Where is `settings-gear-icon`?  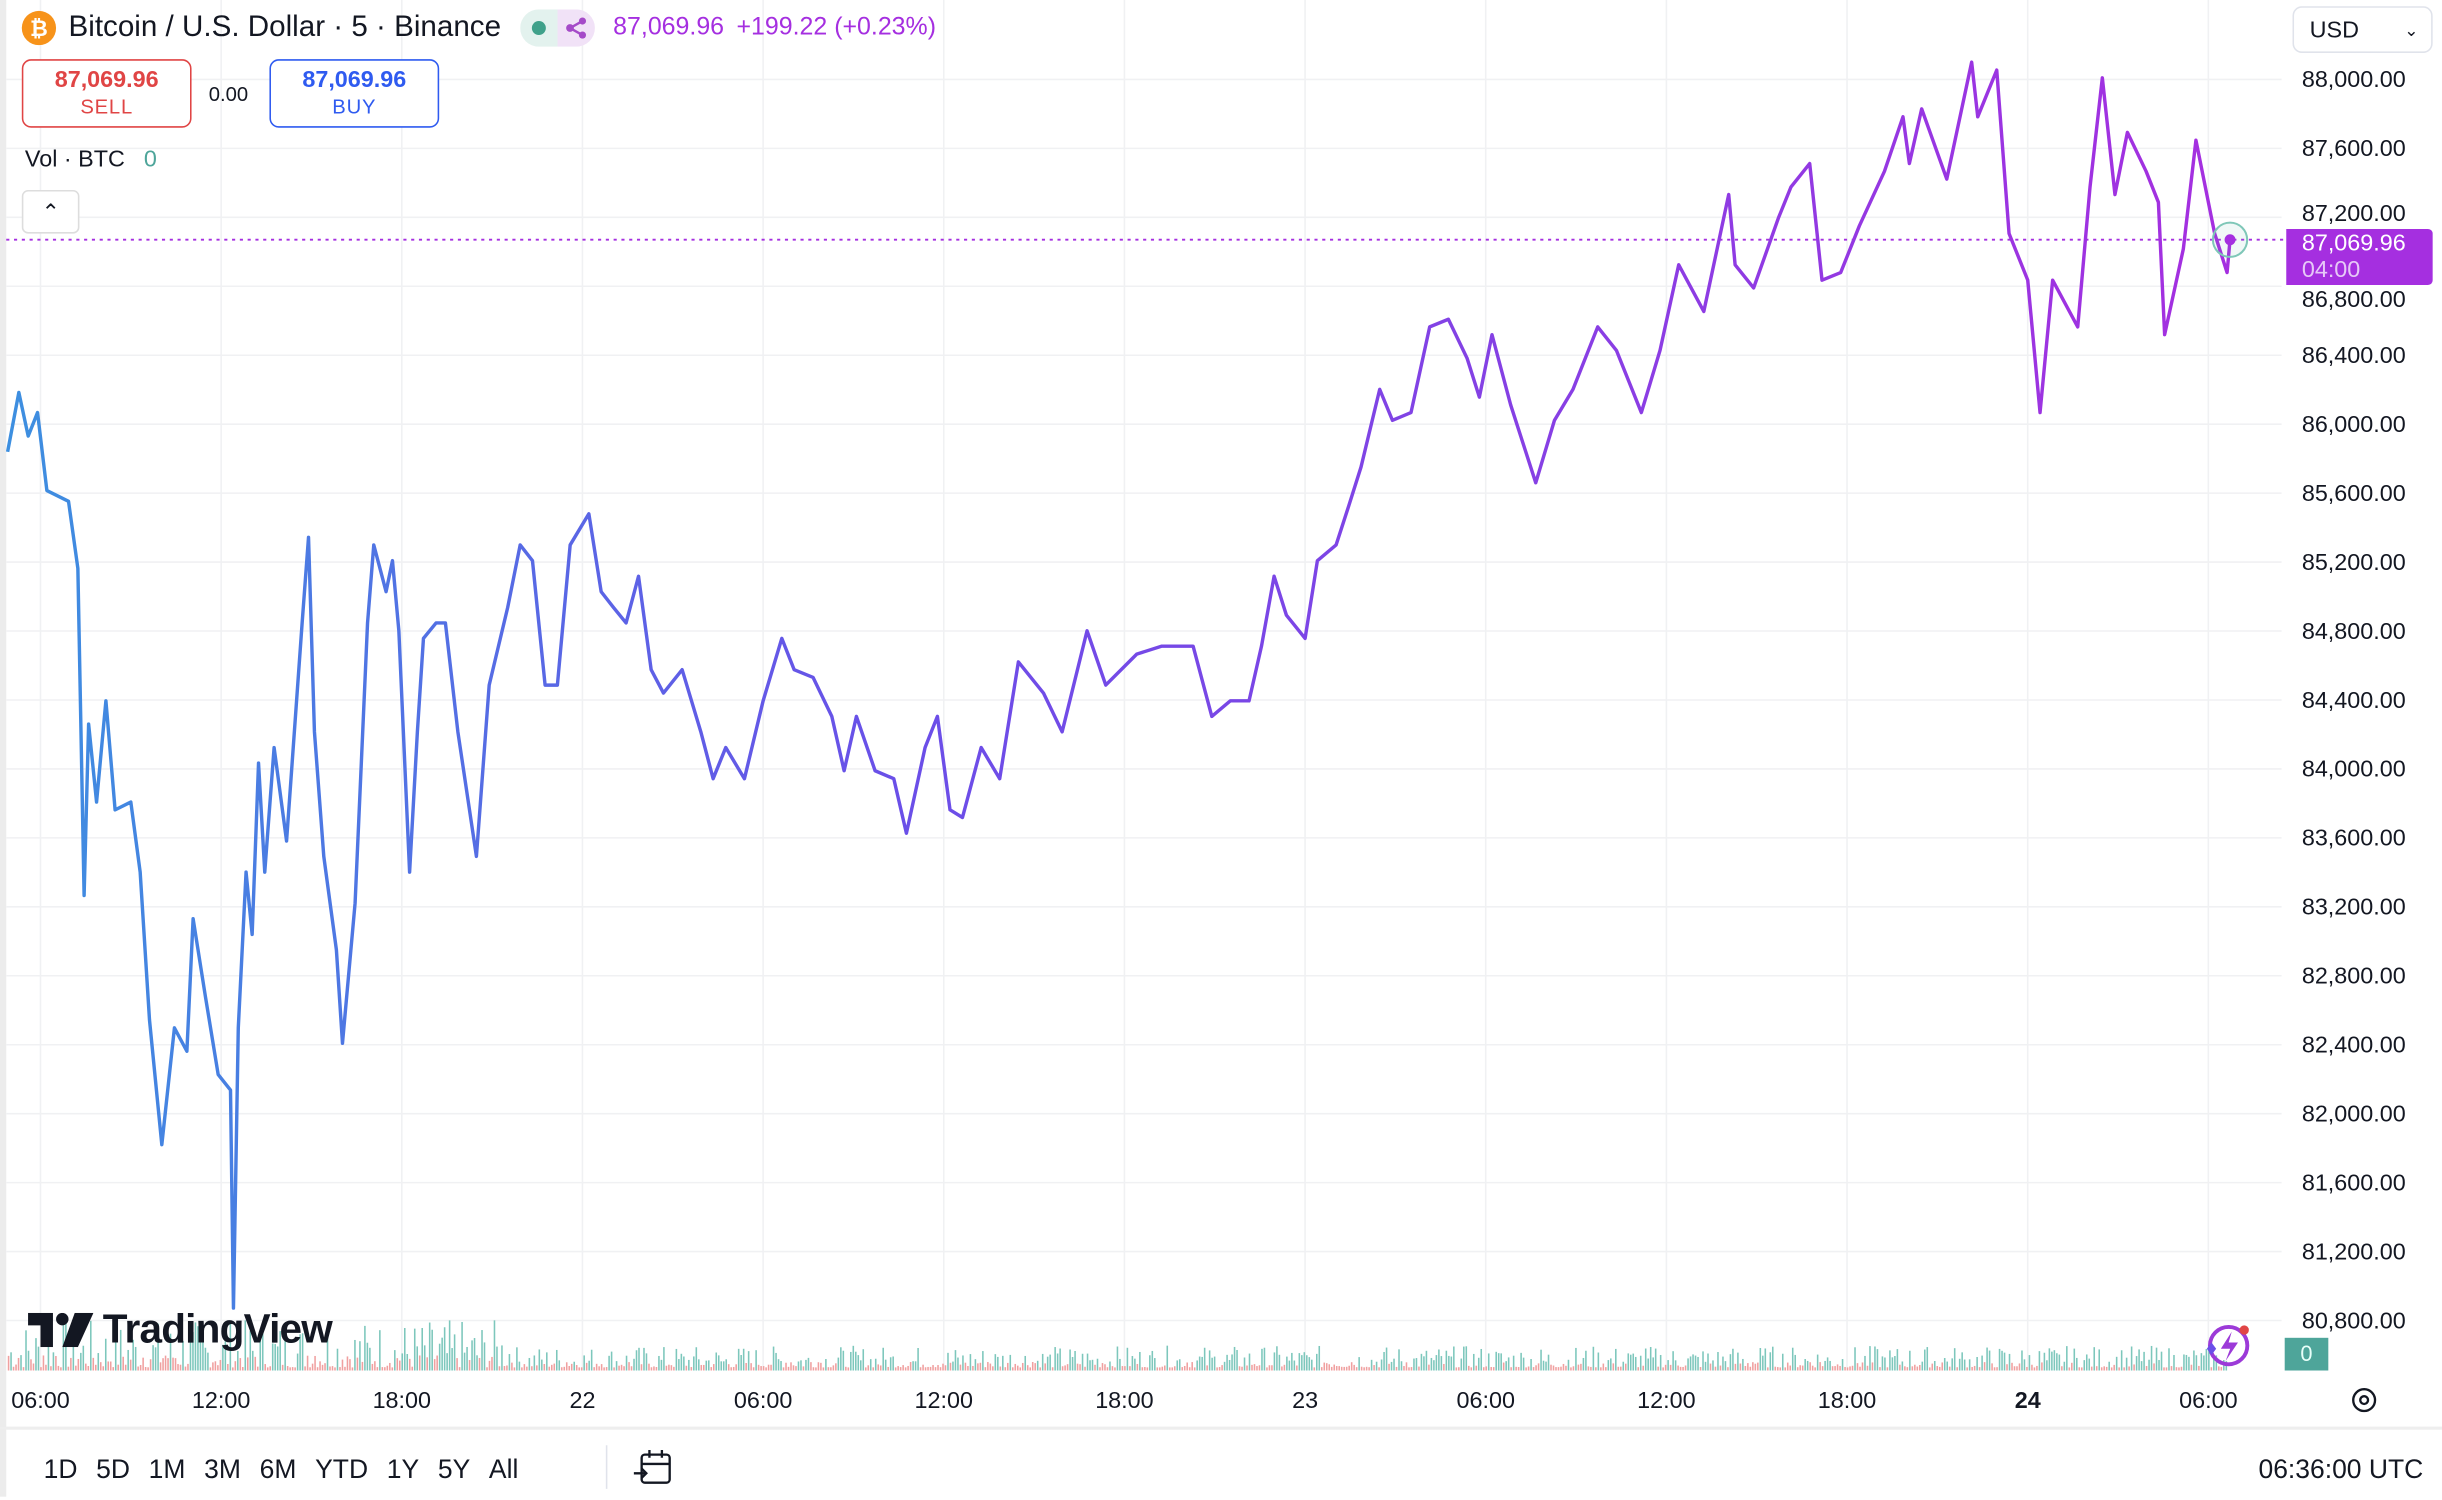 settings-gear-icon is located at coordinates (2364, 1400).